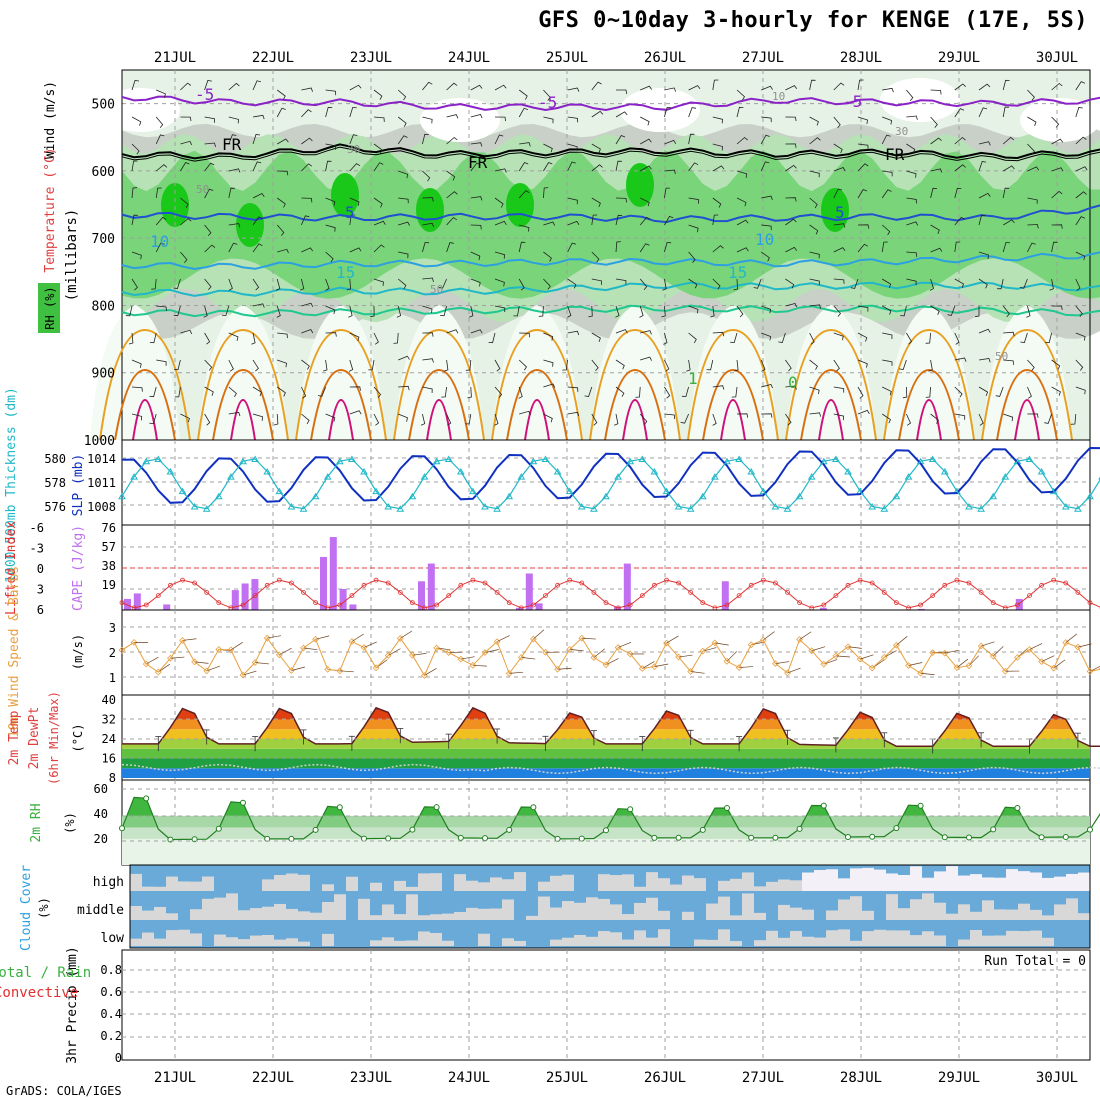 The height and width of the screenshot is (1100, 1100). Describe the element at coordinates (610, 906) in the screenshot. I see `cloud-panel-frame` at that location.